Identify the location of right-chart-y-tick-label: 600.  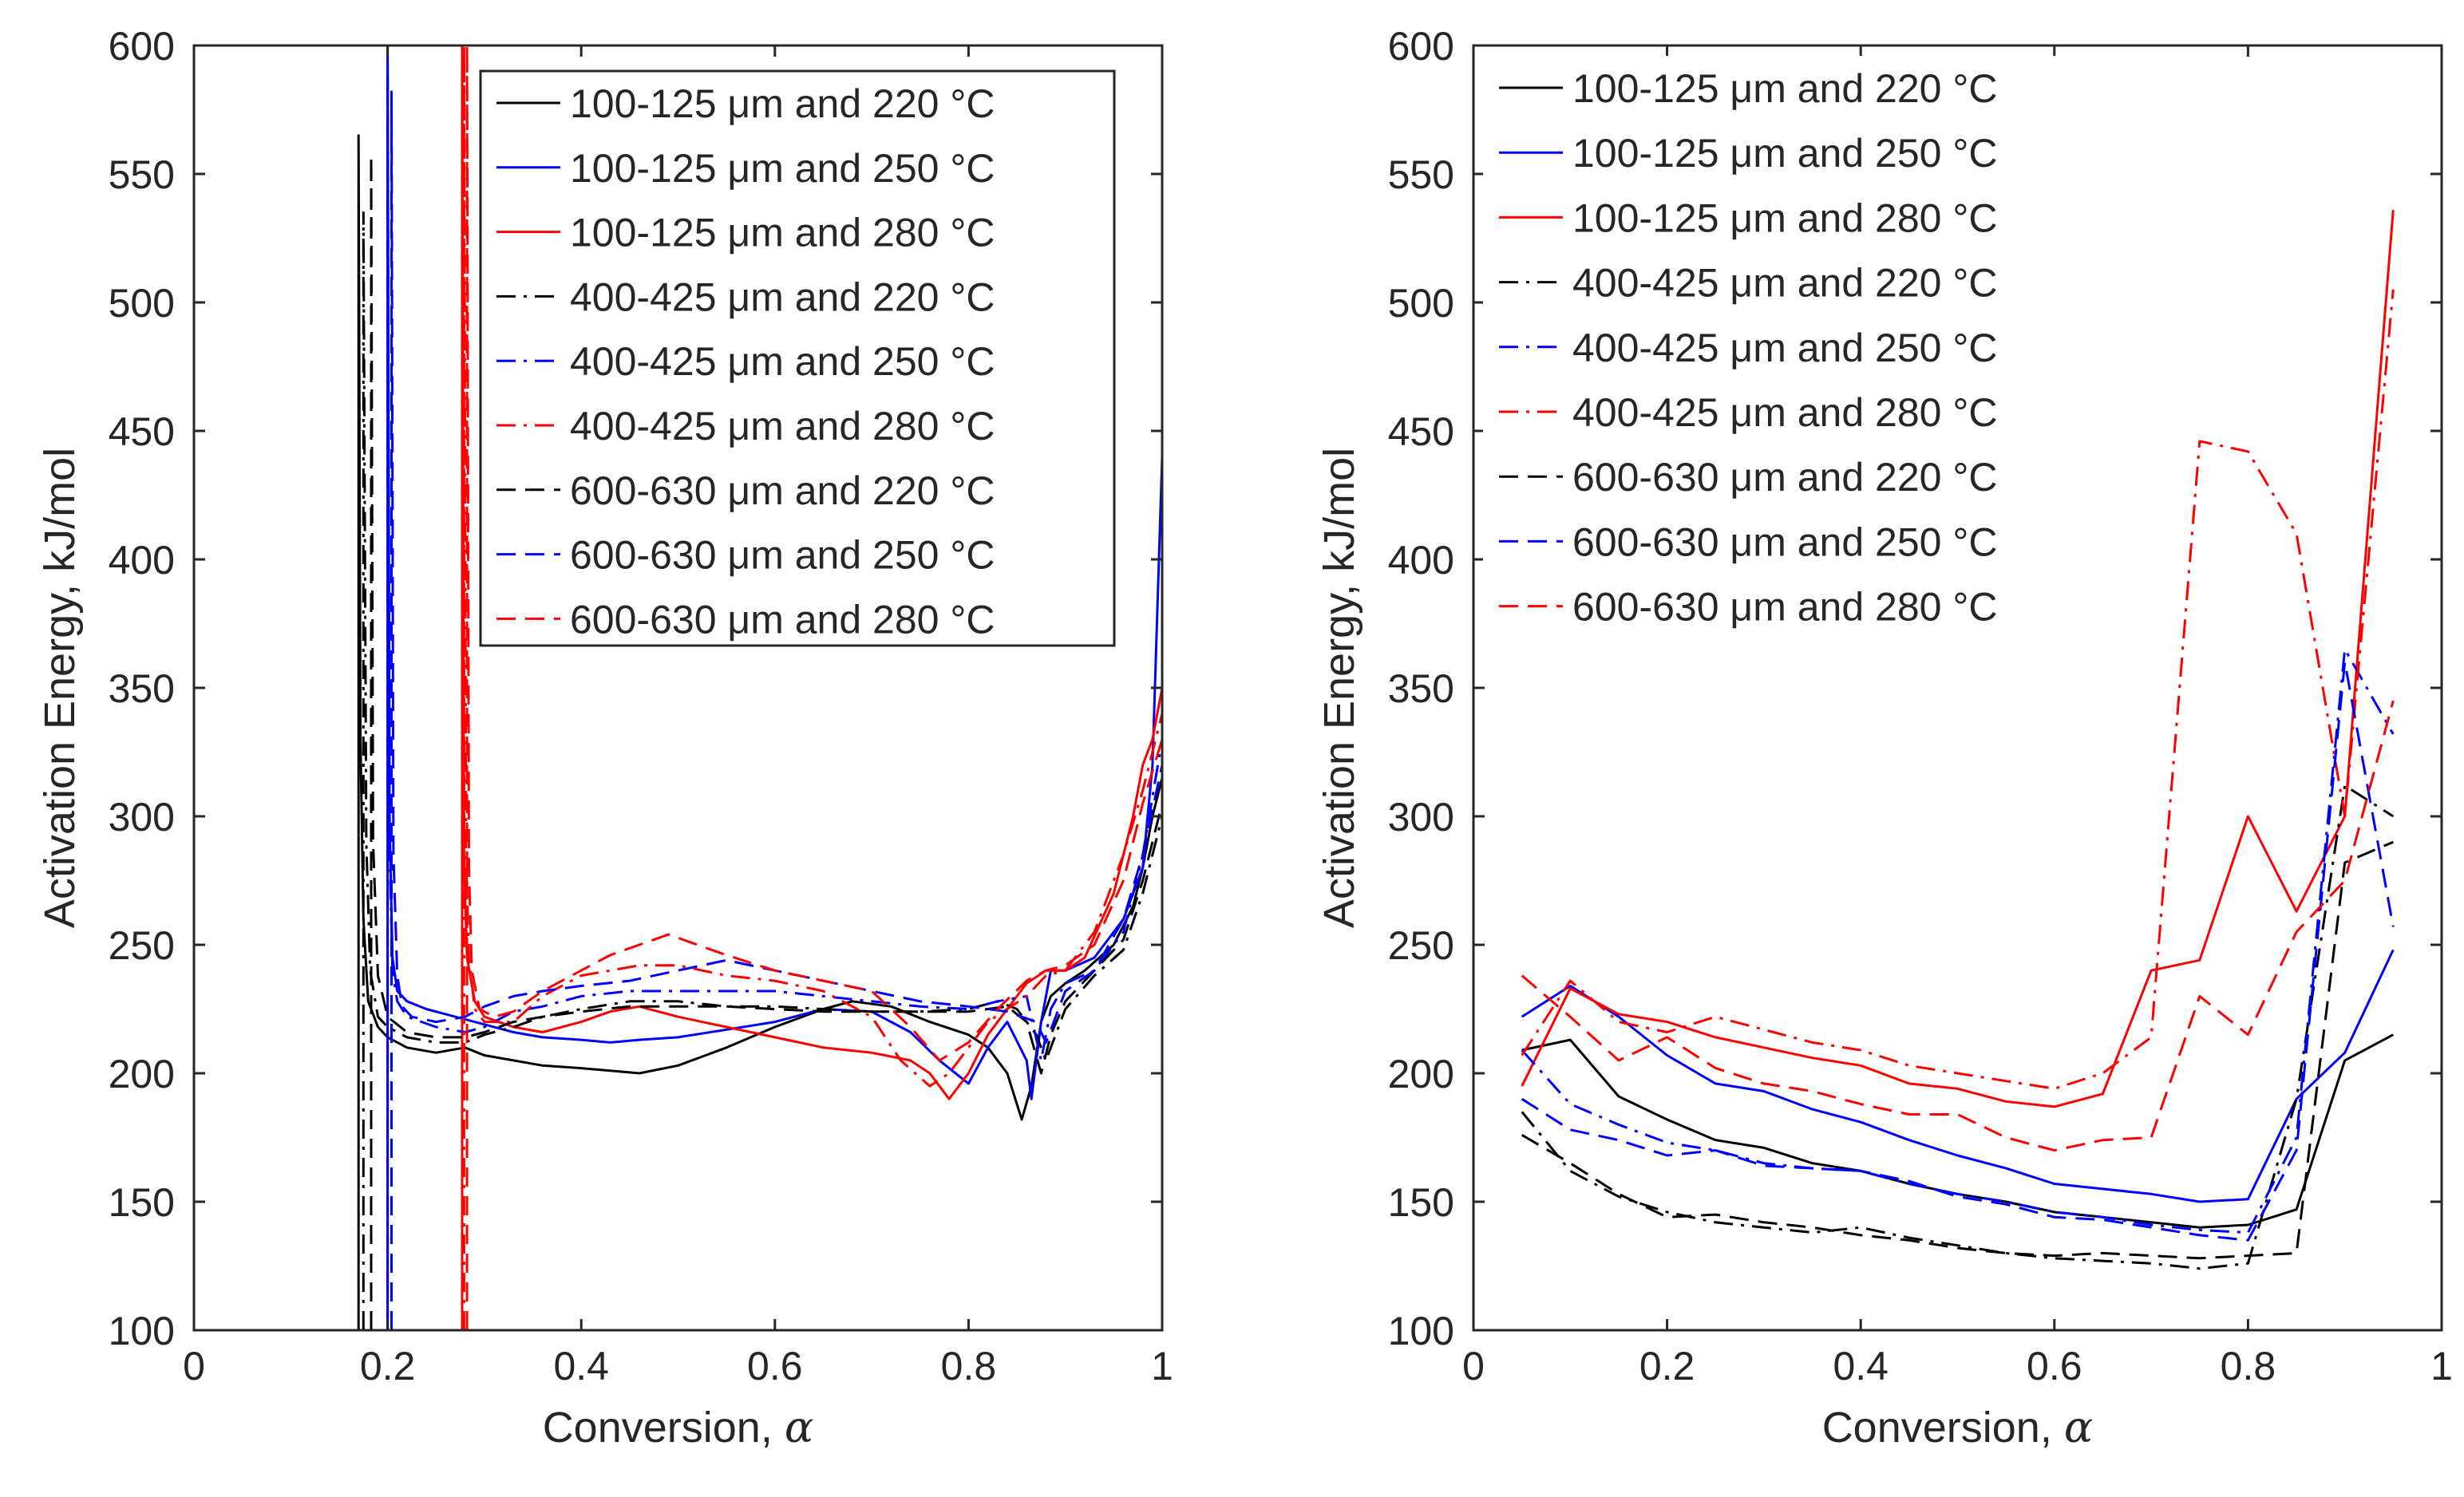
(1421, 47).